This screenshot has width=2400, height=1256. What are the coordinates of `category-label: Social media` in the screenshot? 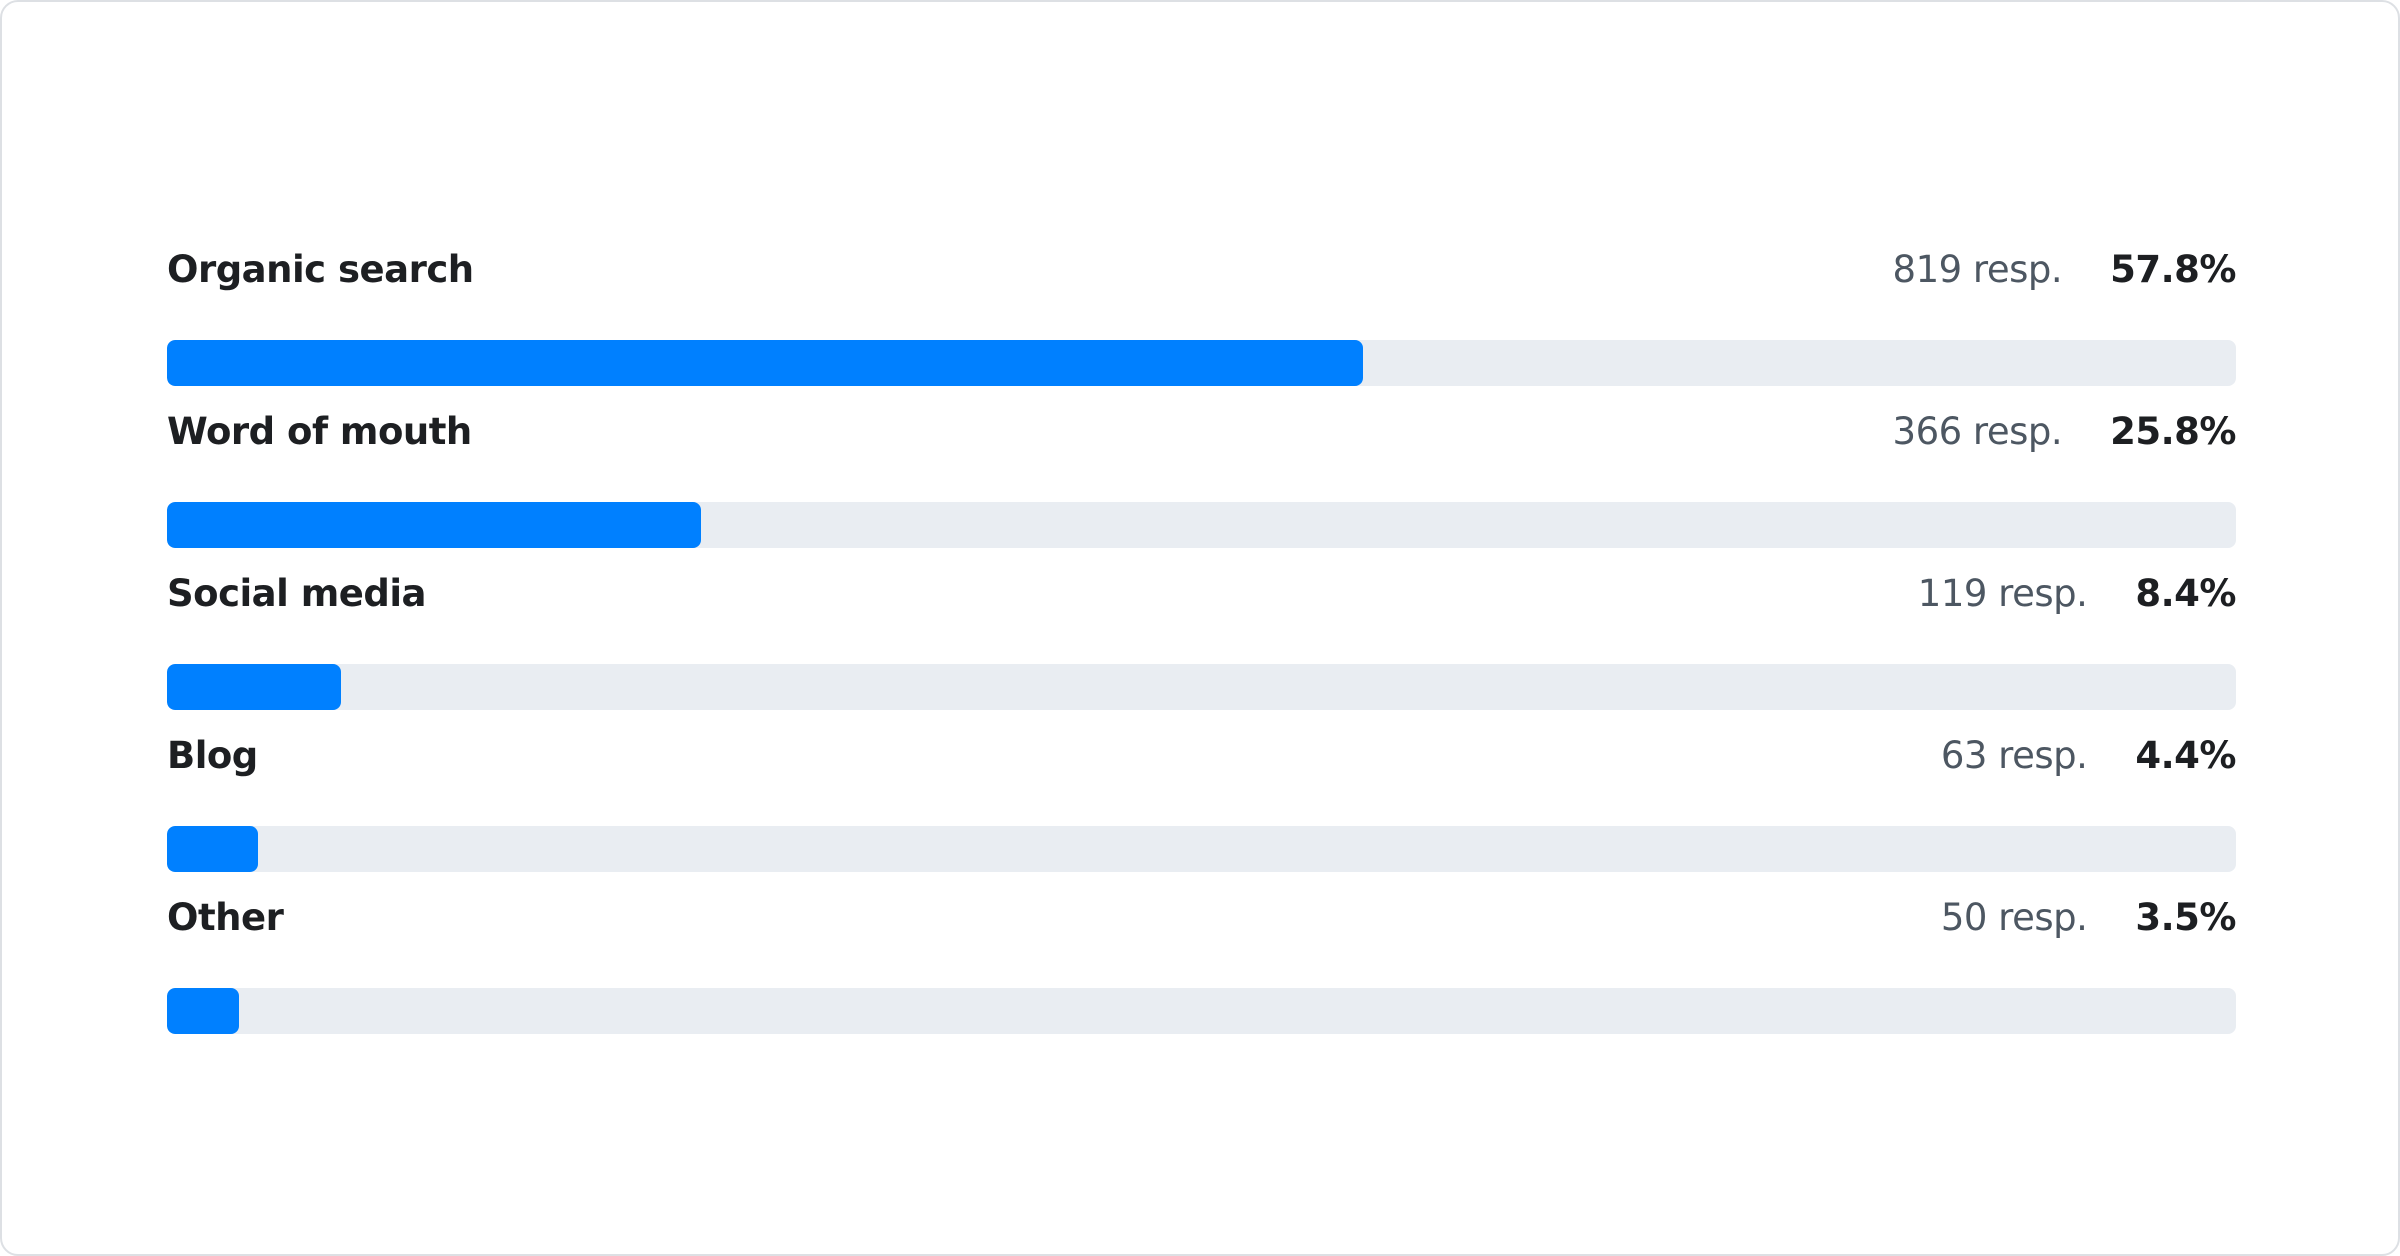 It's located at (296, 593).